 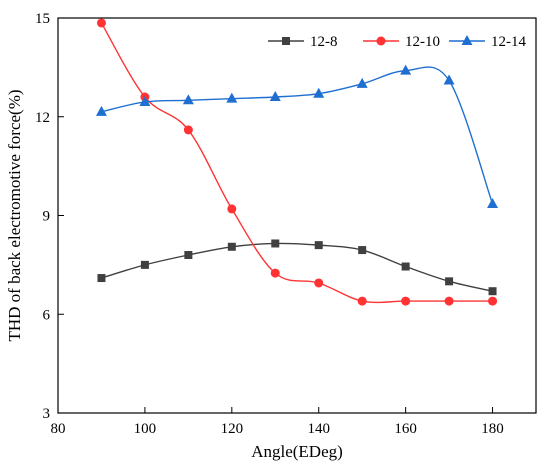 What do you see at coordinates (47, 315) in the screenshot?
I see `y-tick-label: 6` at bounding box center [47, 315].